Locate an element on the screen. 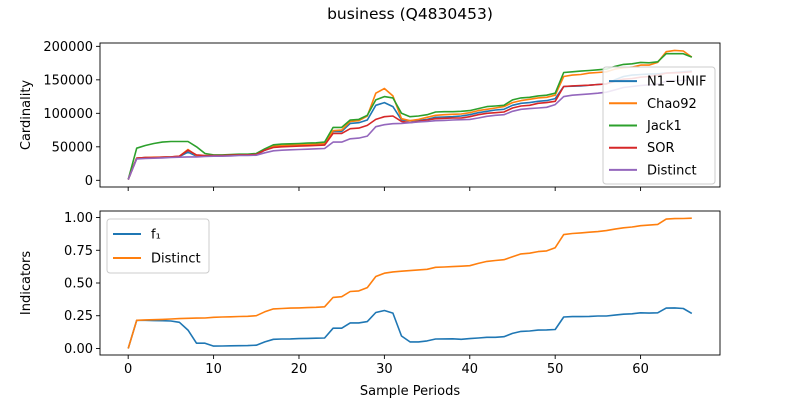 This screenshot has width=800, height=400. y-axis-label: Indicators is located at coordinates (26, 283).